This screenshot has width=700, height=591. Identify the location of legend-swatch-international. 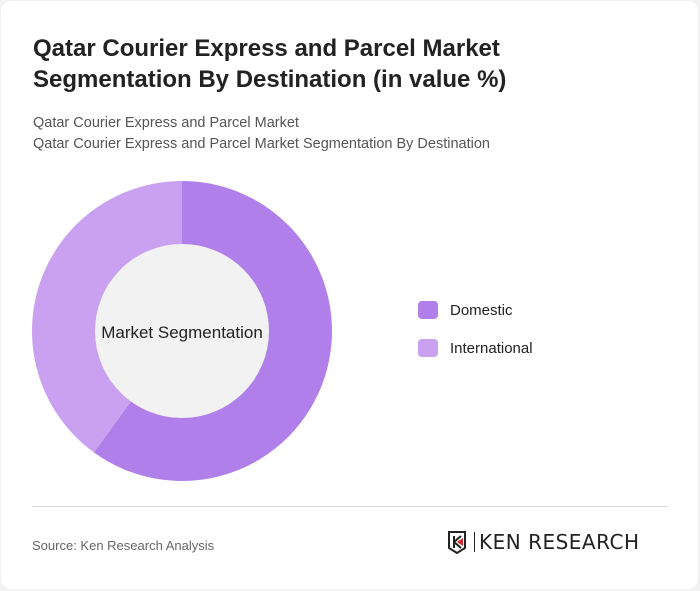
(428, 348).